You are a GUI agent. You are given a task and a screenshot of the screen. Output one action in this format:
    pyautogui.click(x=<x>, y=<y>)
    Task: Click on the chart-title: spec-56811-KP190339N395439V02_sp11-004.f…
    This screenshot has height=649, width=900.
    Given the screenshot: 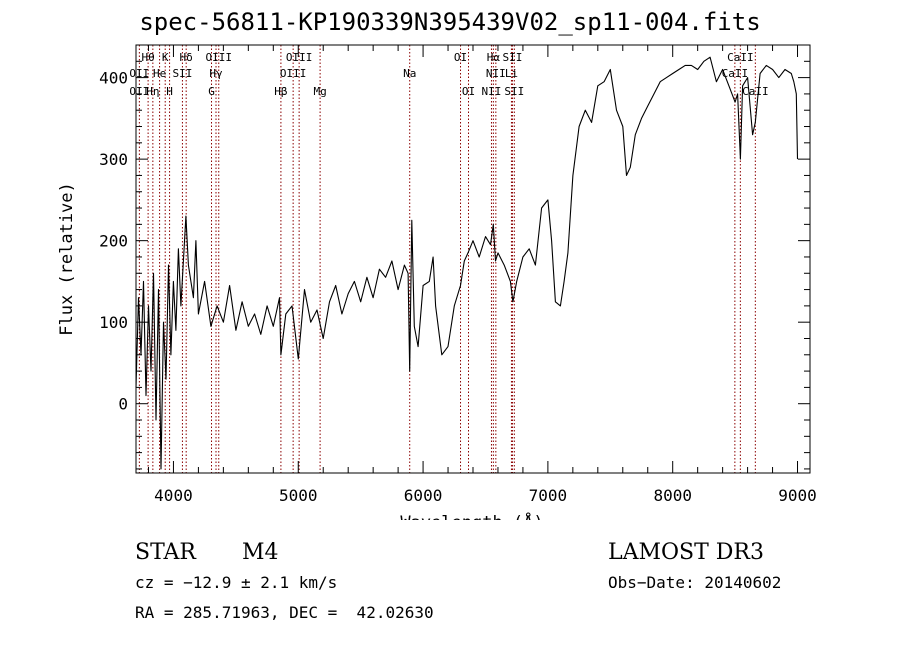 What is the action you would take?
    pyautogui.click(x=450, y=22)
    